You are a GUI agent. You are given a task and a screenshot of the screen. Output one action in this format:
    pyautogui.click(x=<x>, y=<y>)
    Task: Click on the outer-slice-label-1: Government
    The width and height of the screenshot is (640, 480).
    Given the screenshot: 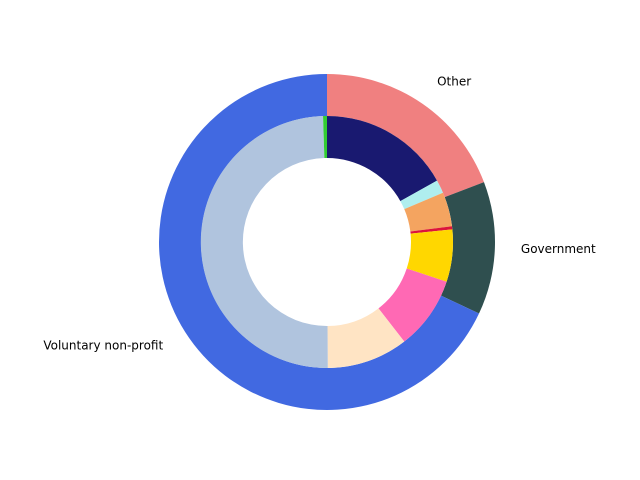 What is the action you would take?
    pyautogui.click(x=558, y=249)
    